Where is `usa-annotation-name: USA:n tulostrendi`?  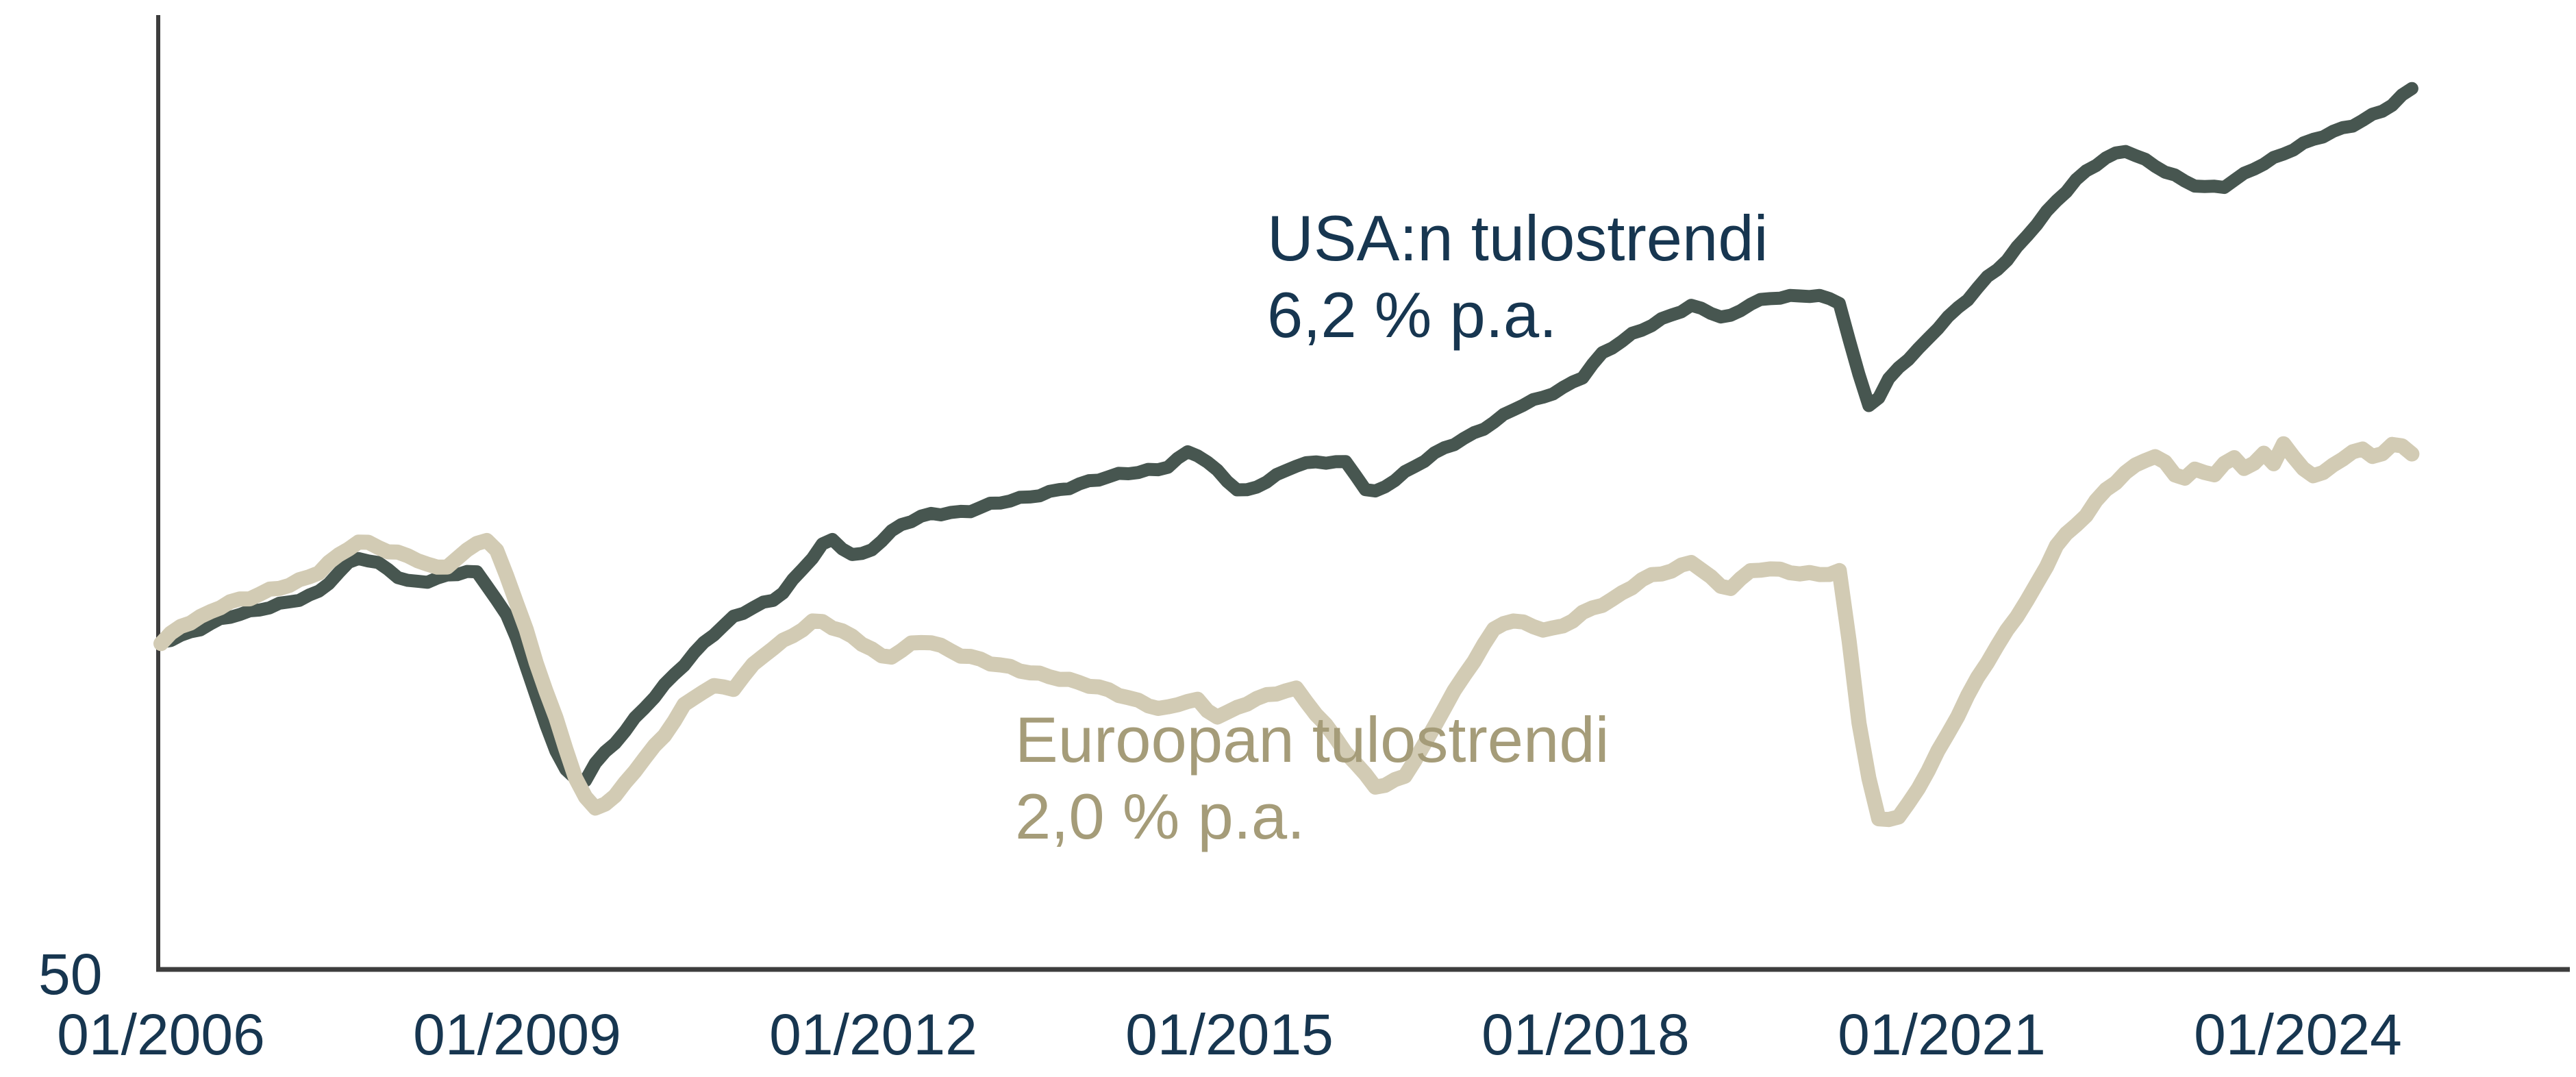
usa-annotation-name: USA:n tulostrendi is located at coordinates (1517, 238).